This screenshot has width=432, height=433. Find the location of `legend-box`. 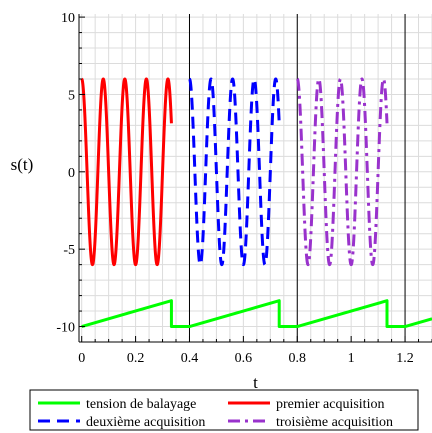

legend-box is located at coordinates (224, 410).